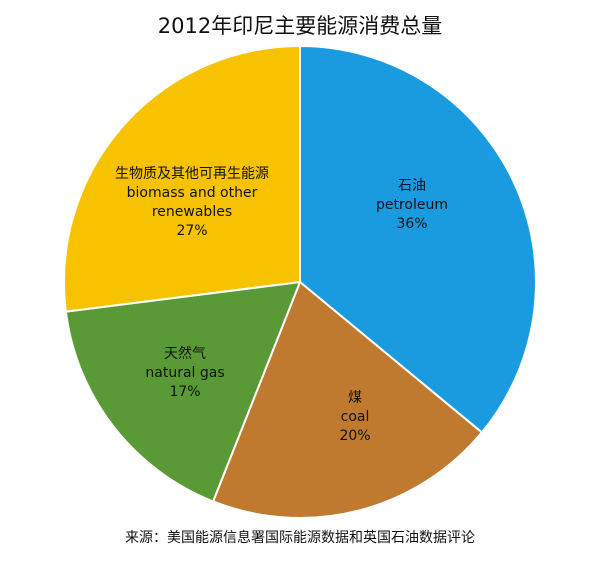 This screenshot has width=600, height=574. I want to click on slice-label-en: biomass and other, so click(192, 193).